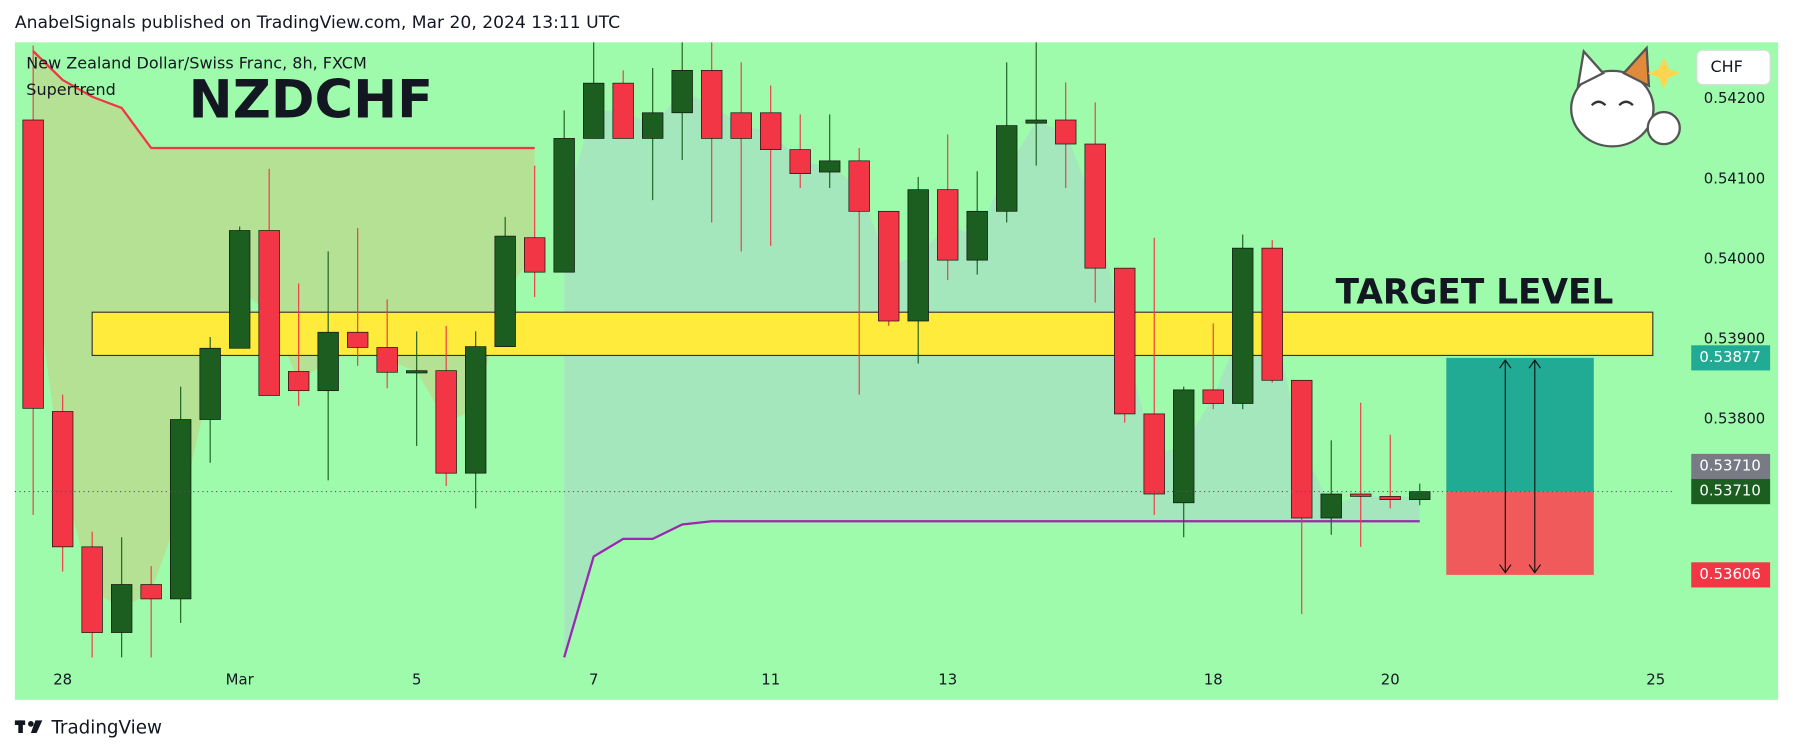  I want to click on price-label: 0.53877, so click(1729, 357).